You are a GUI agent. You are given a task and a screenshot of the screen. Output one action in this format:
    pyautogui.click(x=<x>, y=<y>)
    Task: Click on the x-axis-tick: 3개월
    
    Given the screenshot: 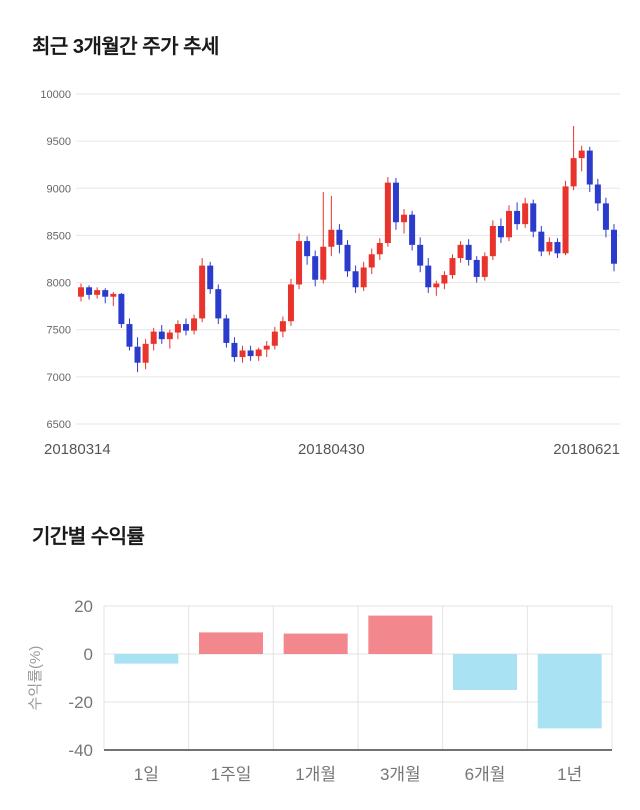 What is the action you would take?
    pyautogui.click(x=400, y=774)
    